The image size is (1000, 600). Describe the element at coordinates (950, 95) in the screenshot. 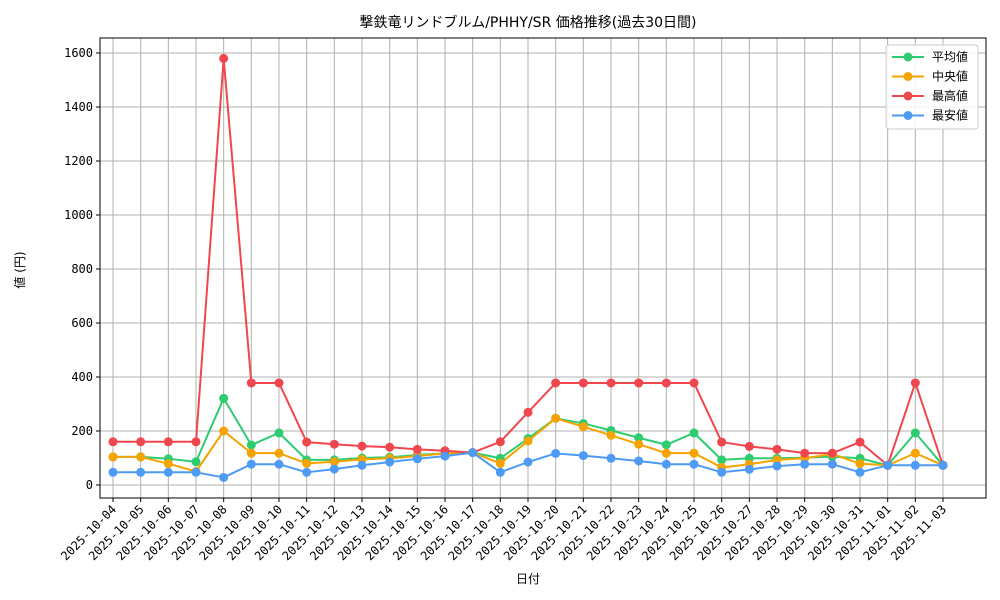

I see `legend-label: 最高値` at that location.